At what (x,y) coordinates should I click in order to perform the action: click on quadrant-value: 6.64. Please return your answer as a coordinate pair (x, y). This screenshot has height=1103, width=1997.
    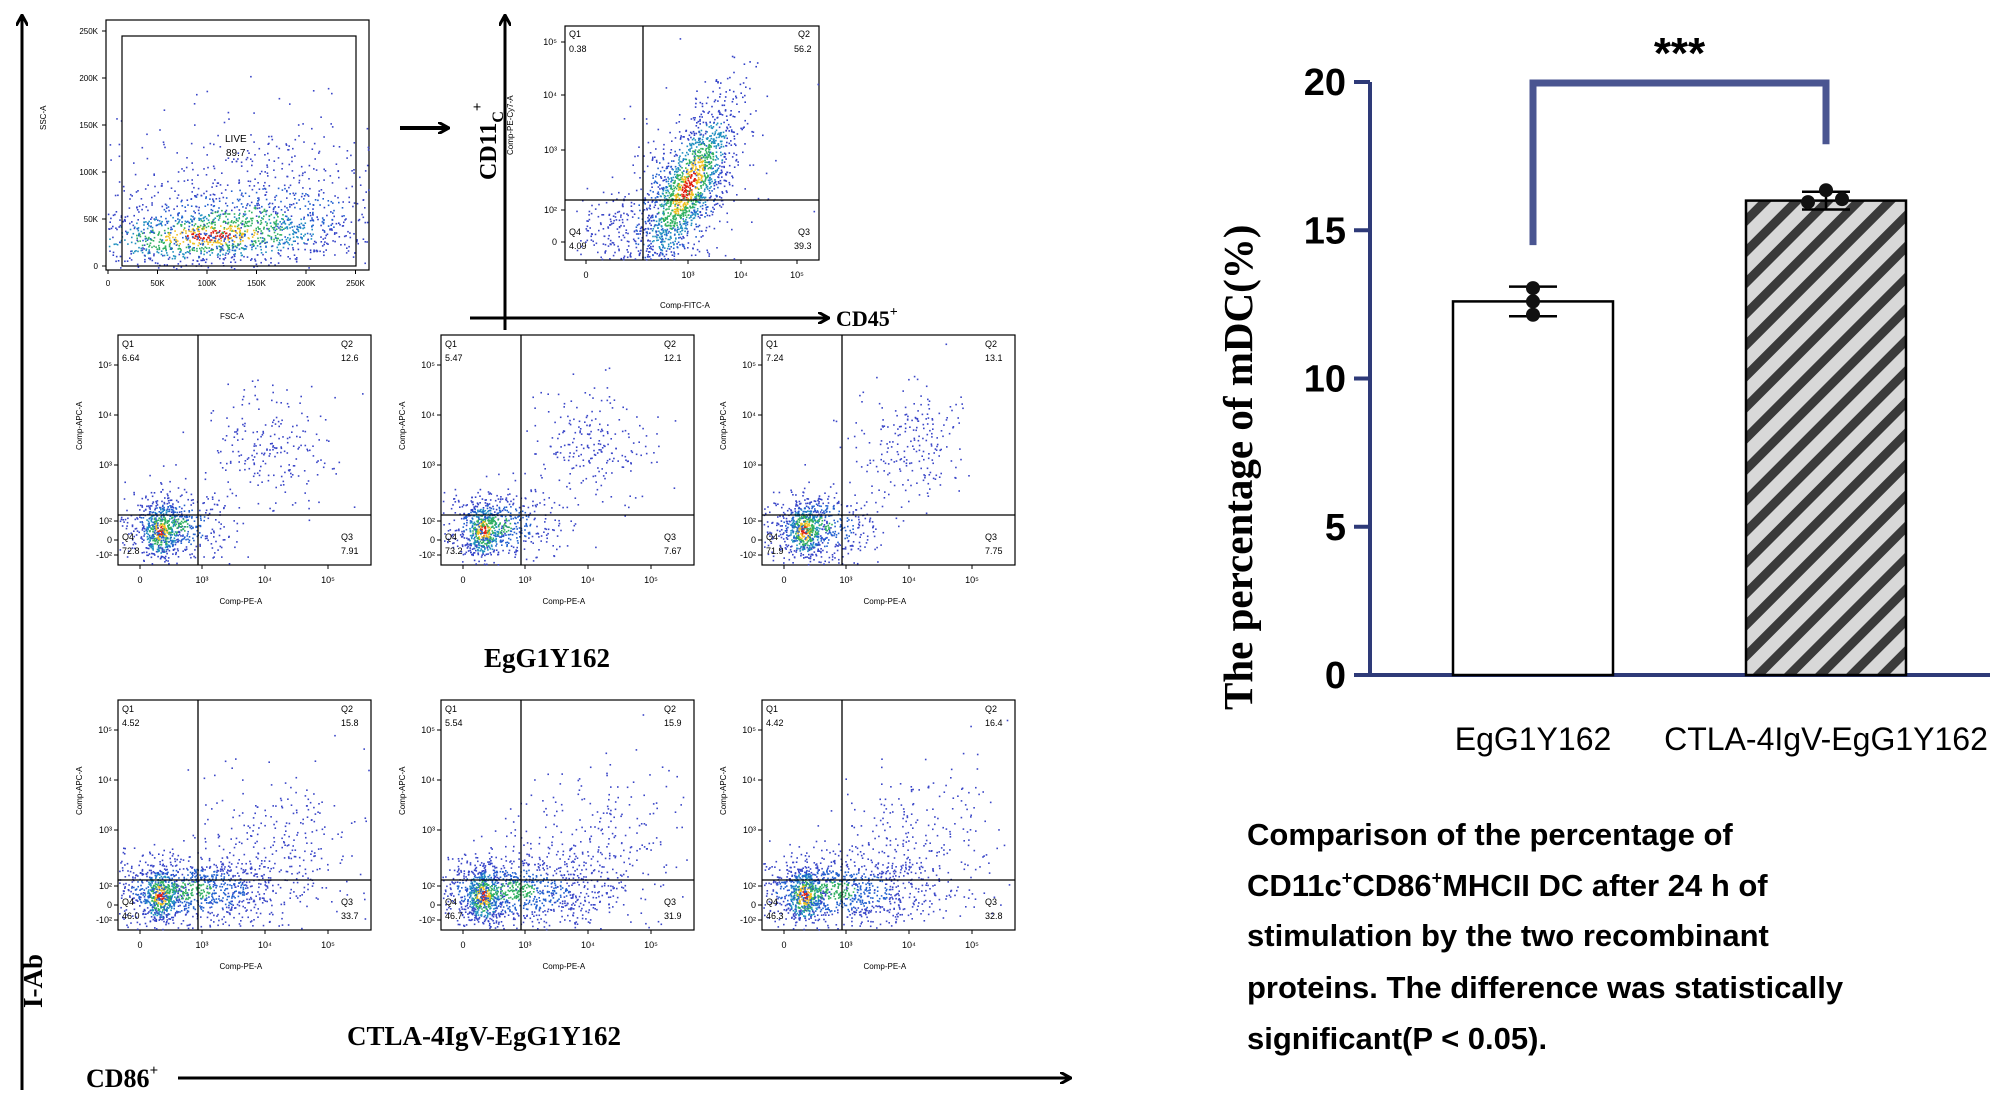
    Looking at the image, I should click on (131, 358).